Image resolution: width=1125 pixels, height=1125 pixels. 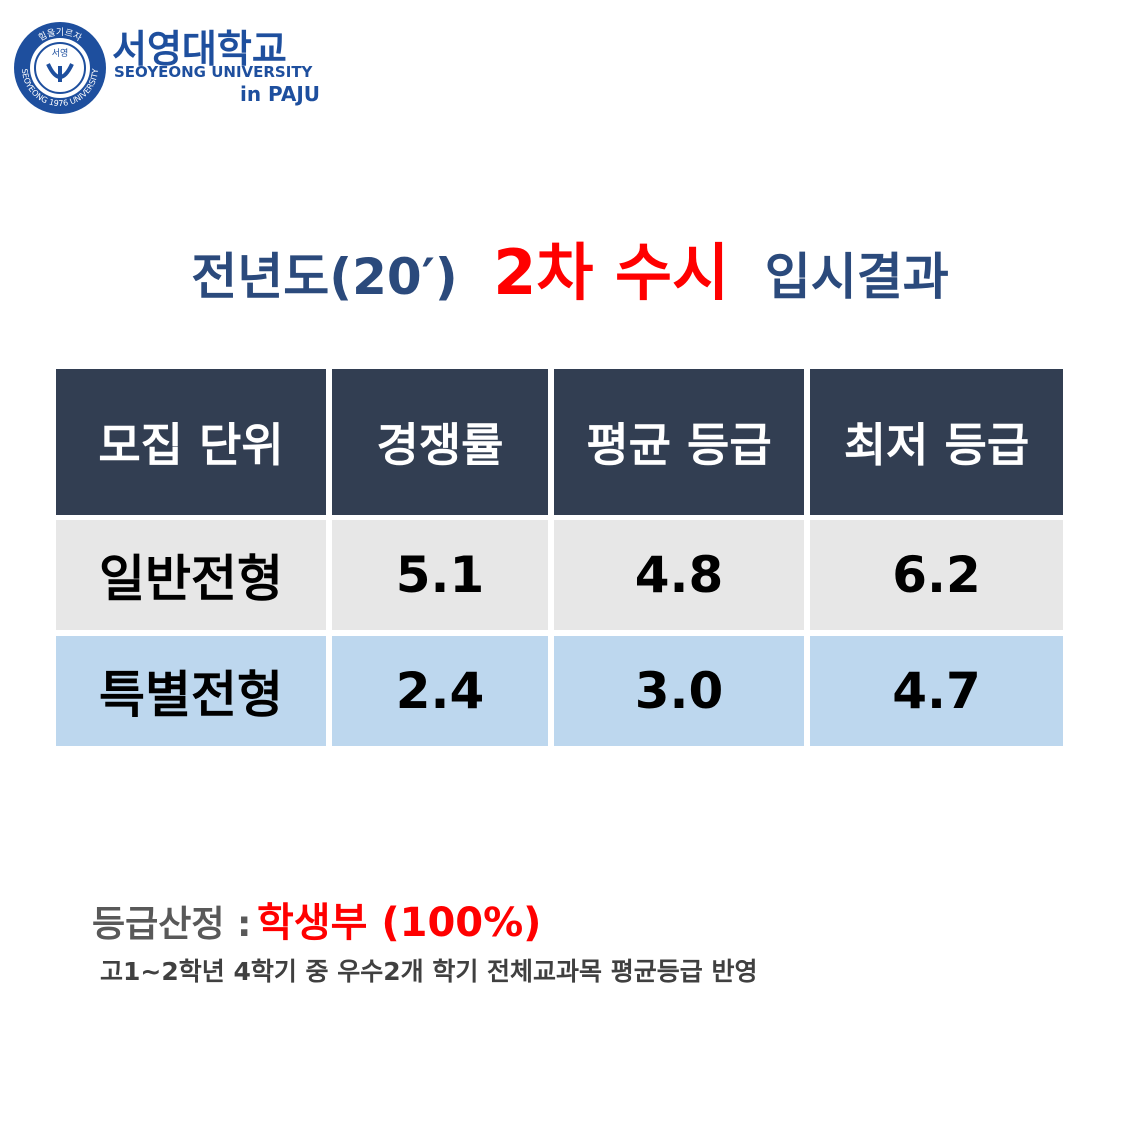 I want to click on logo-name-en: SEOYEONG UNIVERSITY, so click(x=213, y=72).